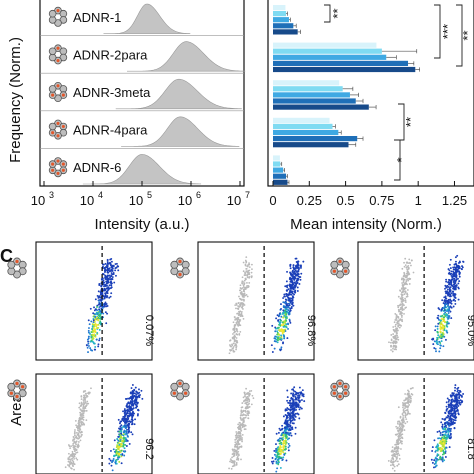 The width and height of the screenshot is (474, 474). What do you see at coordinates (334, 264) in the screenshot?
I see `ring-disc` at bounding box center [334, 264].